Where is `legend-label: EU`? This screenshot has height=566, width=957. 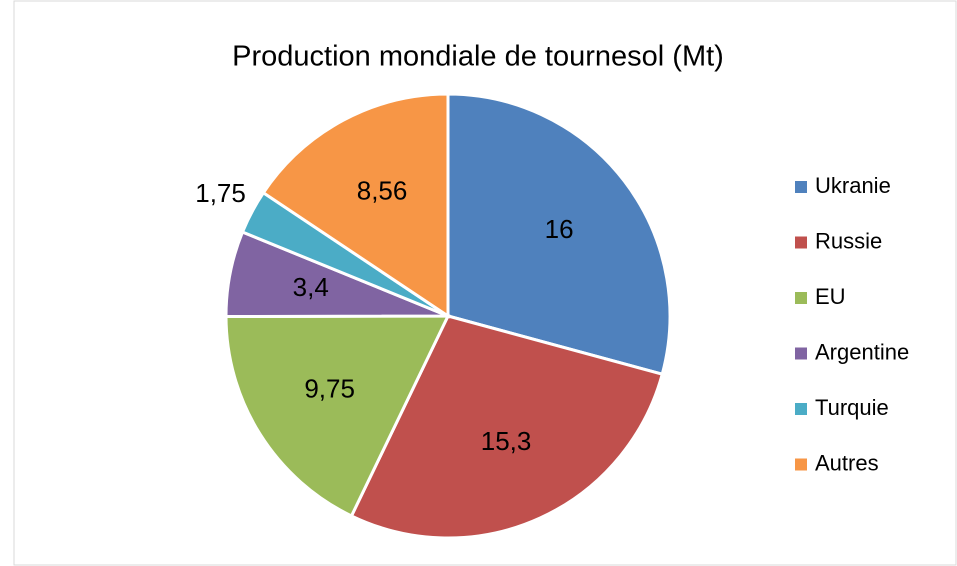 legend-label: EU is located at coordinates (830, 296).